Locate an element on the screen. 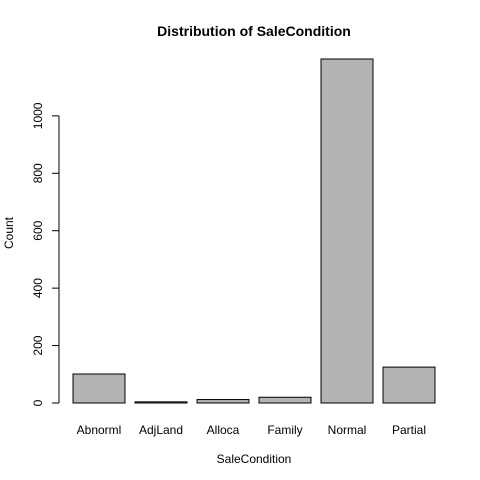 The image size is (480, 480). y-tick-label-600: 600 is located at coordinates (38, 230).